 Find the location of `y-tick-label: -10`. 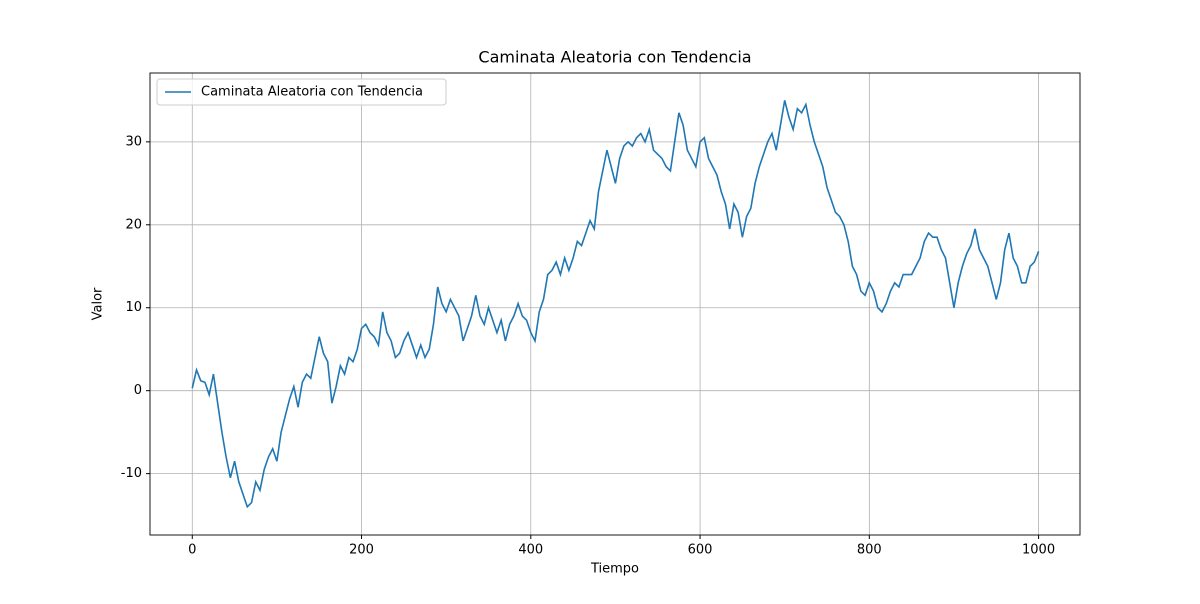

y-tick-label: -10 is located at coordinates (131, 473).